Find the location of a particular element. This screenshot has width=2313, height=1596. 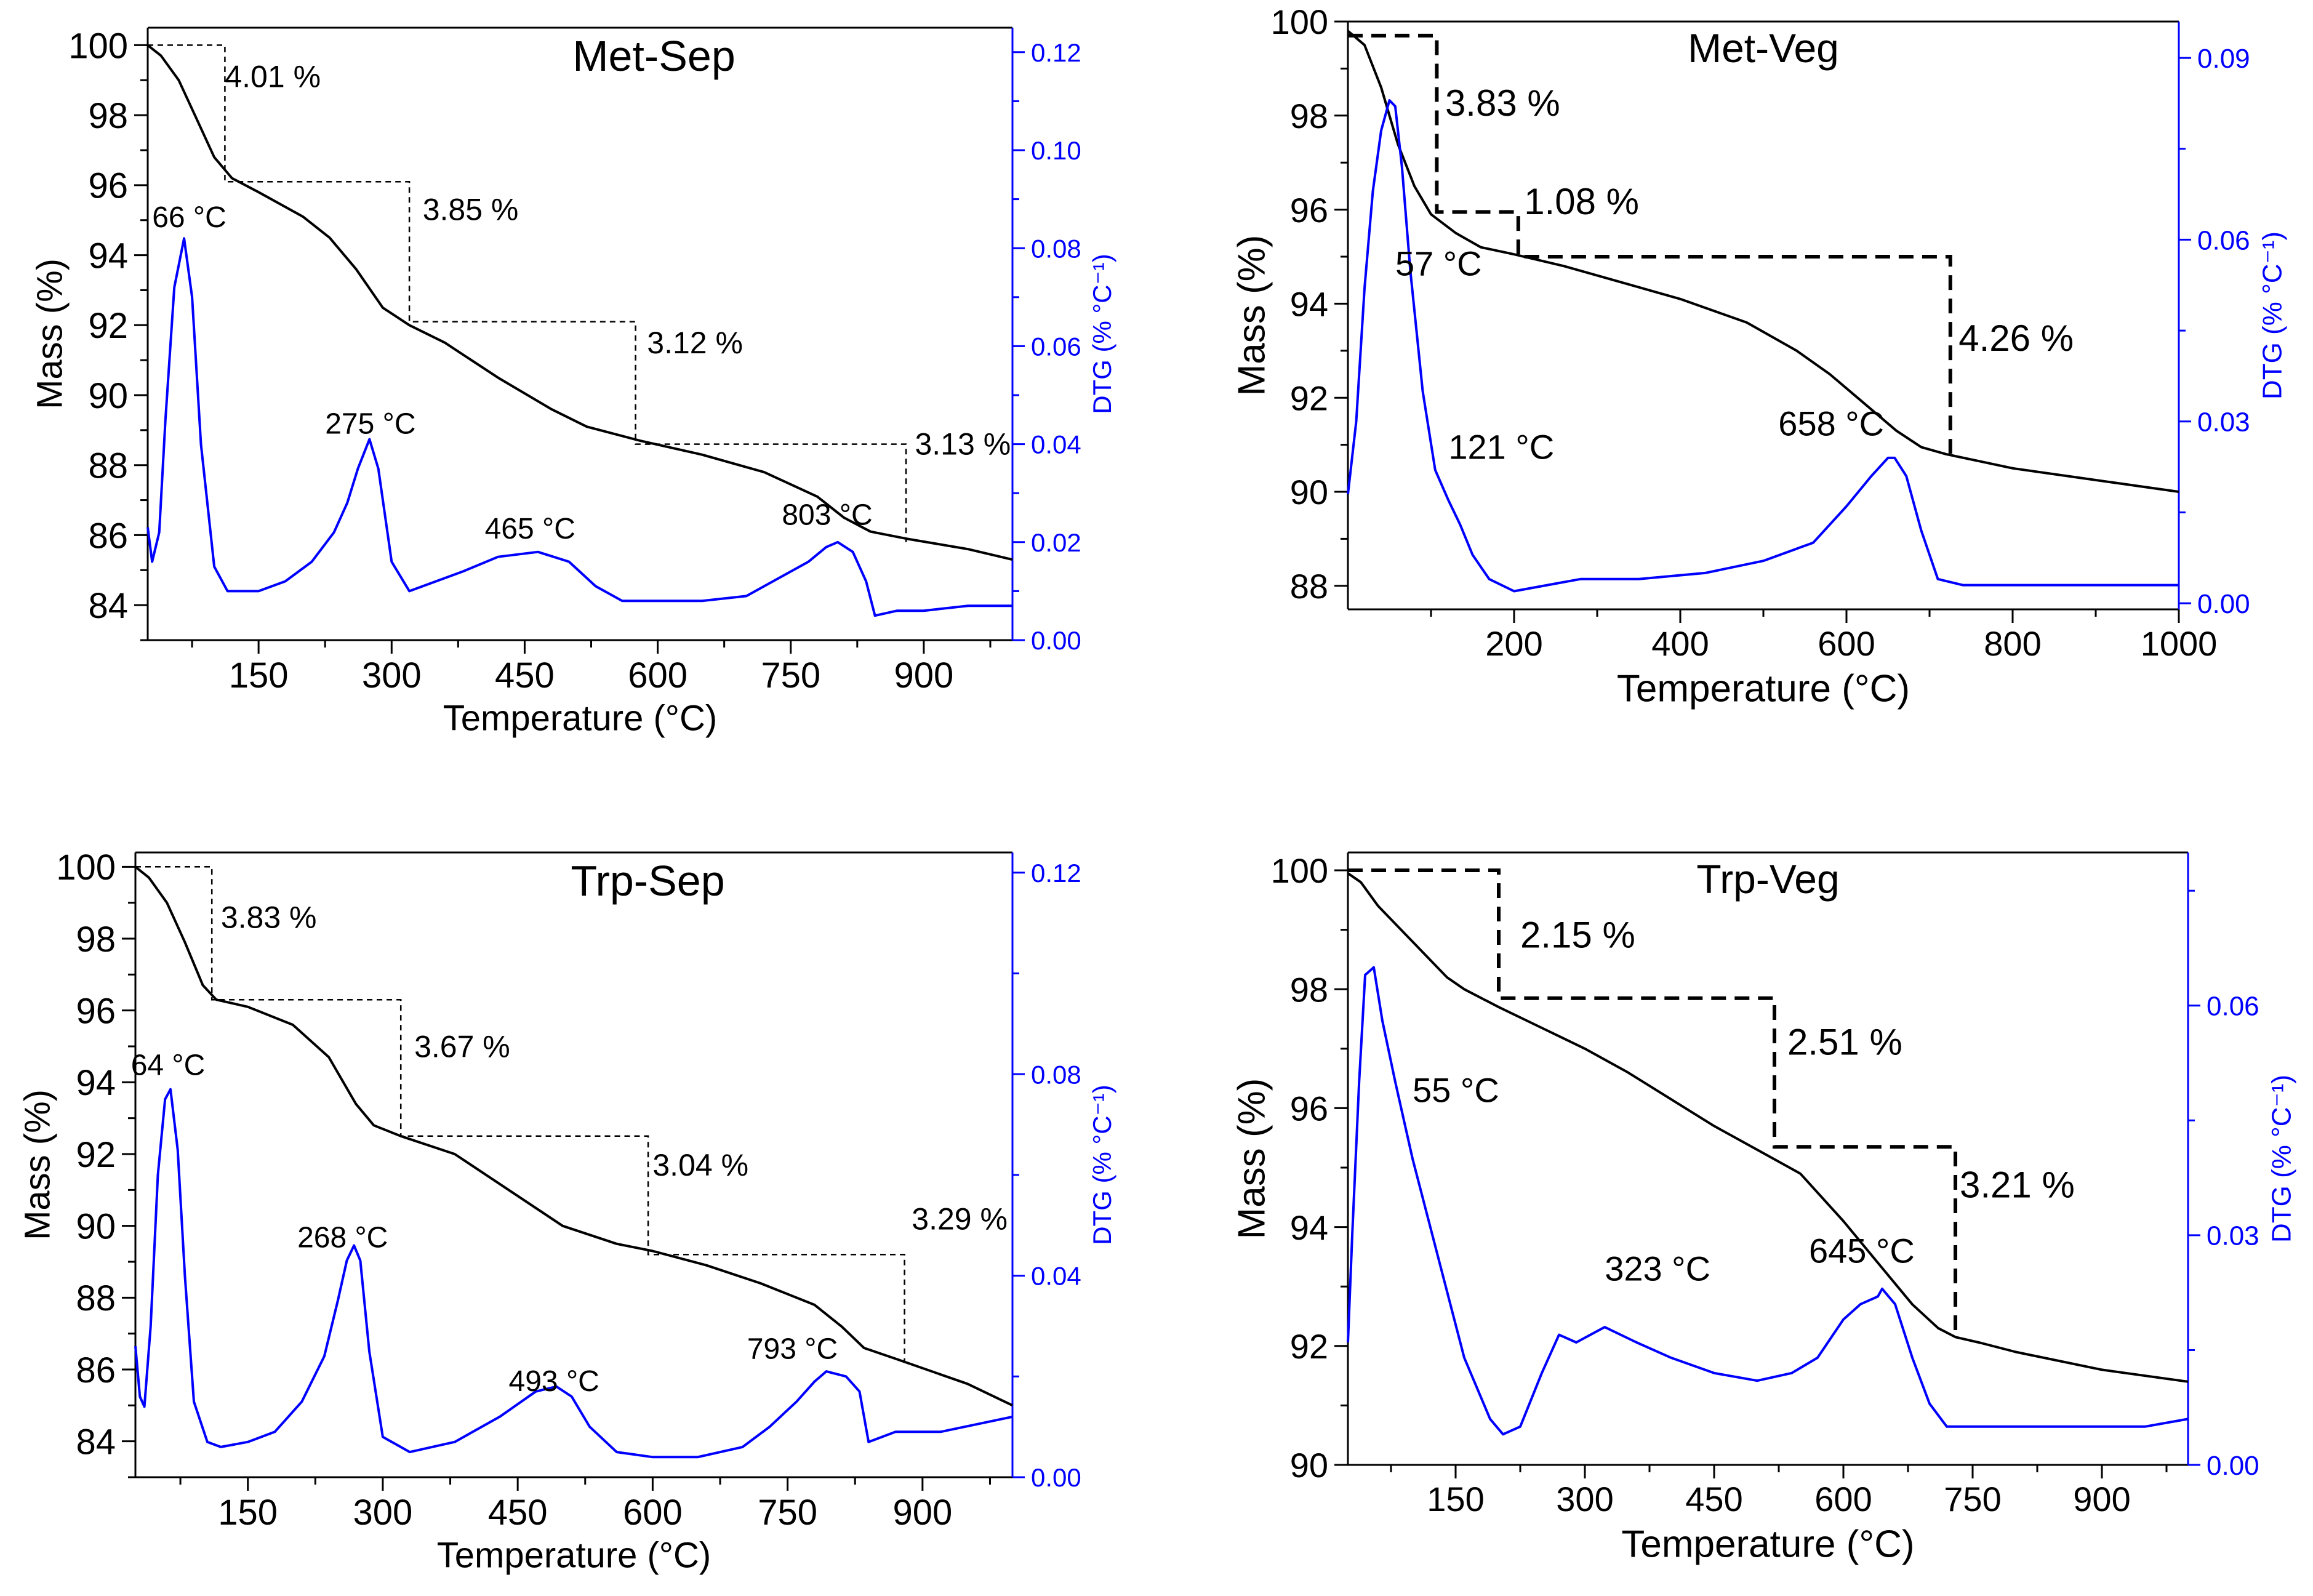

c1-x-axis-title: Temperature (°C) is located at coordinates (1763, 688).